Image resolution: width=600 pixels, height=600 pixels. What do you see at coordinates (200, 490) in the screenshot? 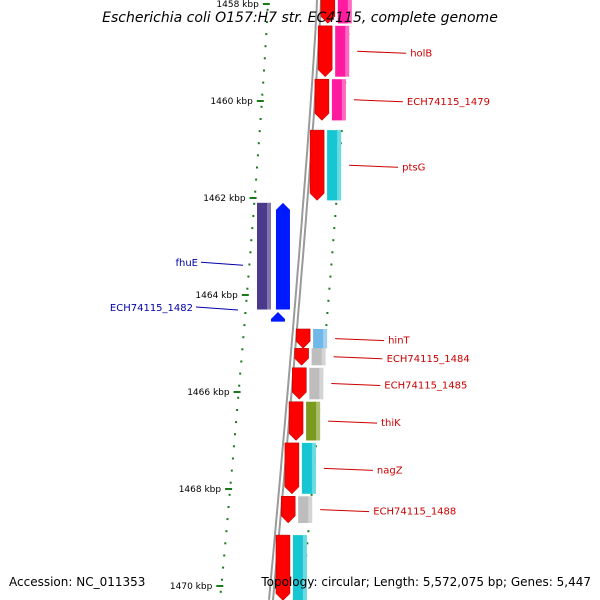
I see `tick-label: 1468 kbp` at bounding box center [200, 490].